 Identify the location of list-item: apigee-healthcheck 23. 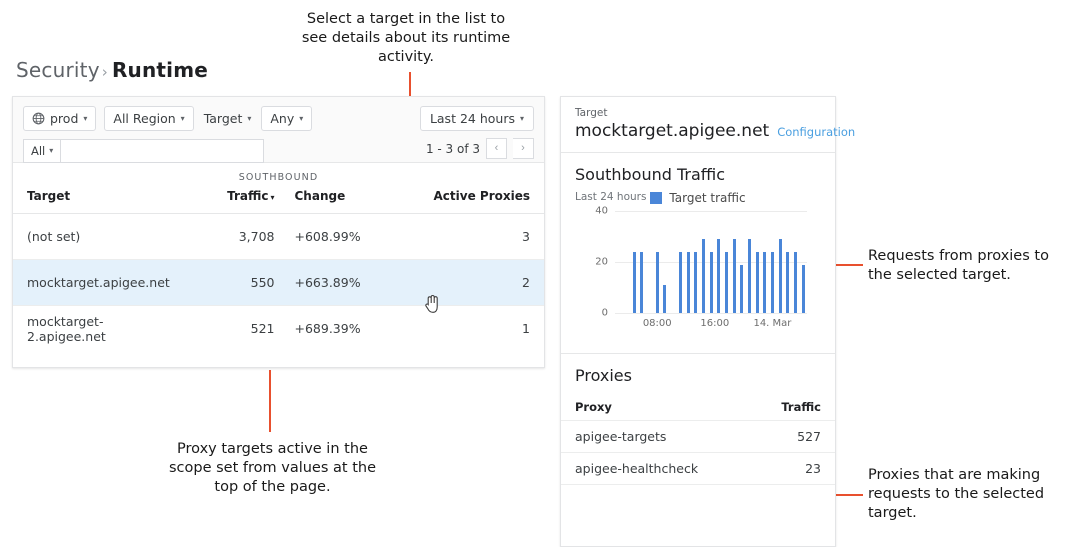
(698, 469).